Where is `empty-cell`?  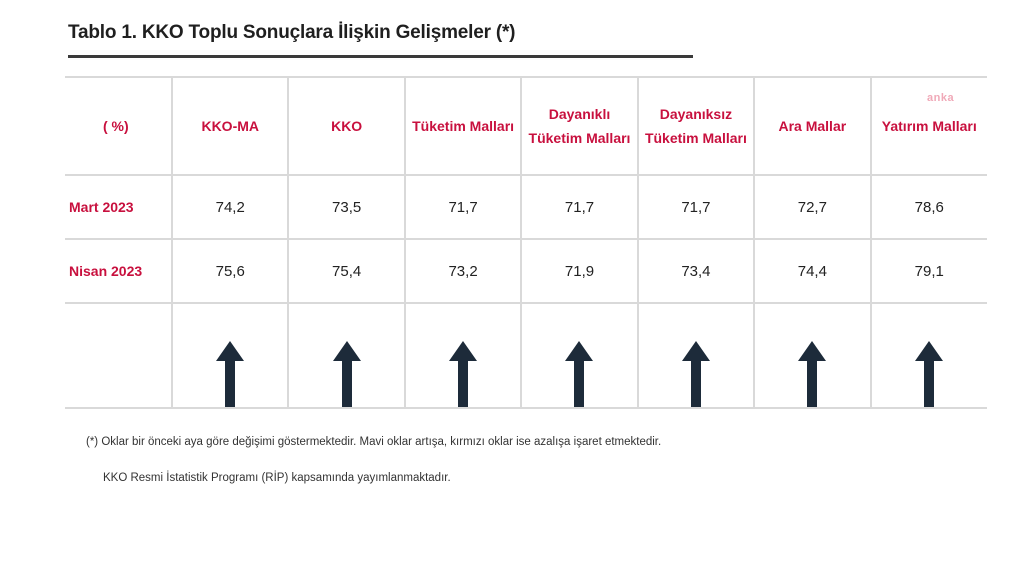
empty-cell is located at coordinates (119, 356).